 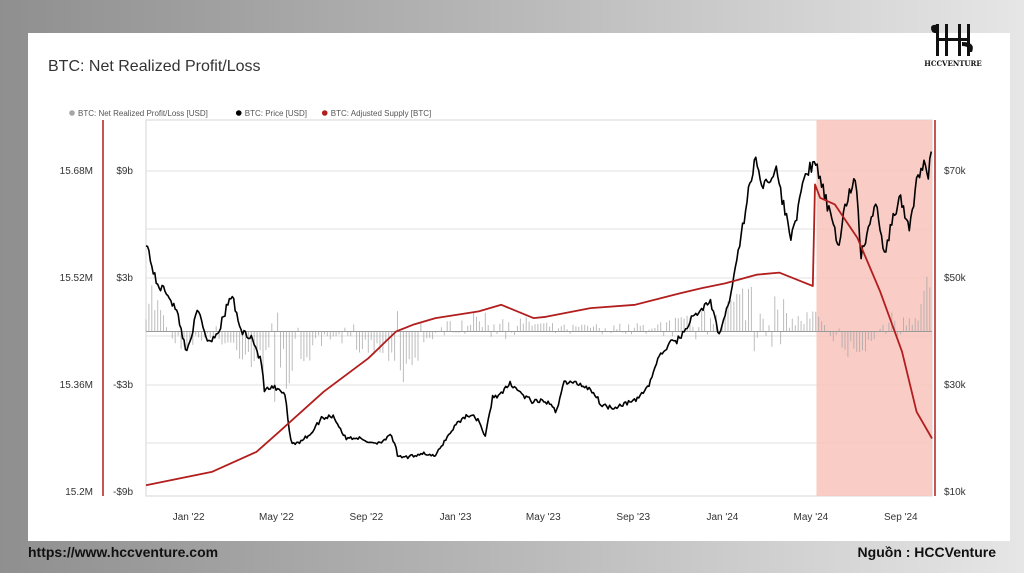 I want to click on supply-tick-label: 15.52M, so click(x=76, y=278).